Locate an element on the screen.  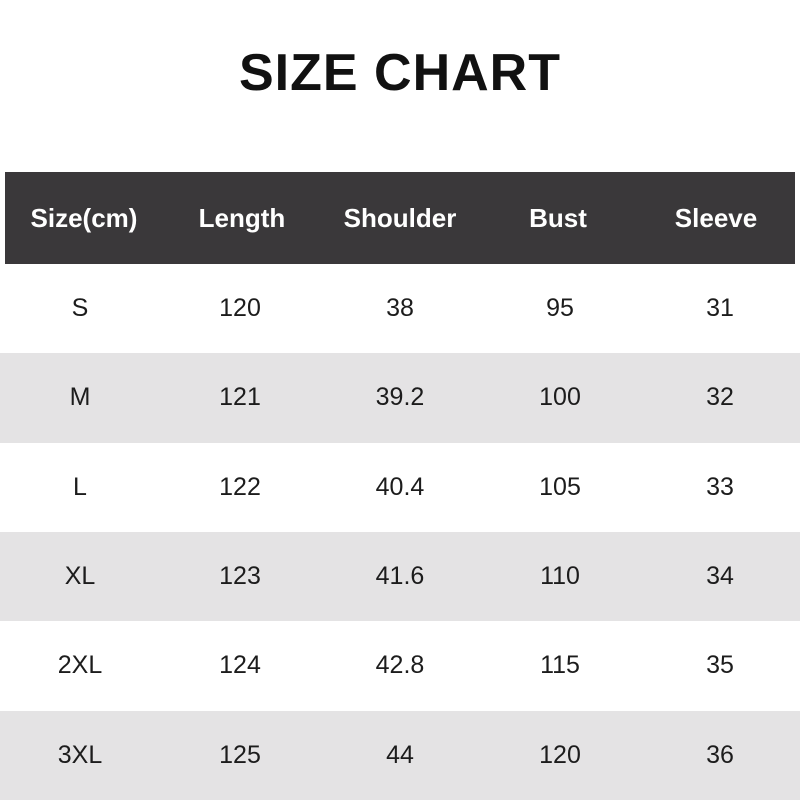
table-row-3xl: 3XL 125 44 120 36 is located at coordinates (400, 755).